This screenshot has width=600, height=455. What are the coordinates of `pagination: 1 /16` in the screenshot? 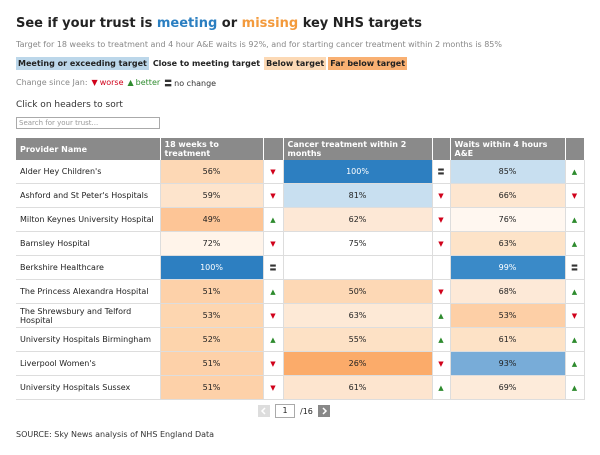 It's located at (294, 411).